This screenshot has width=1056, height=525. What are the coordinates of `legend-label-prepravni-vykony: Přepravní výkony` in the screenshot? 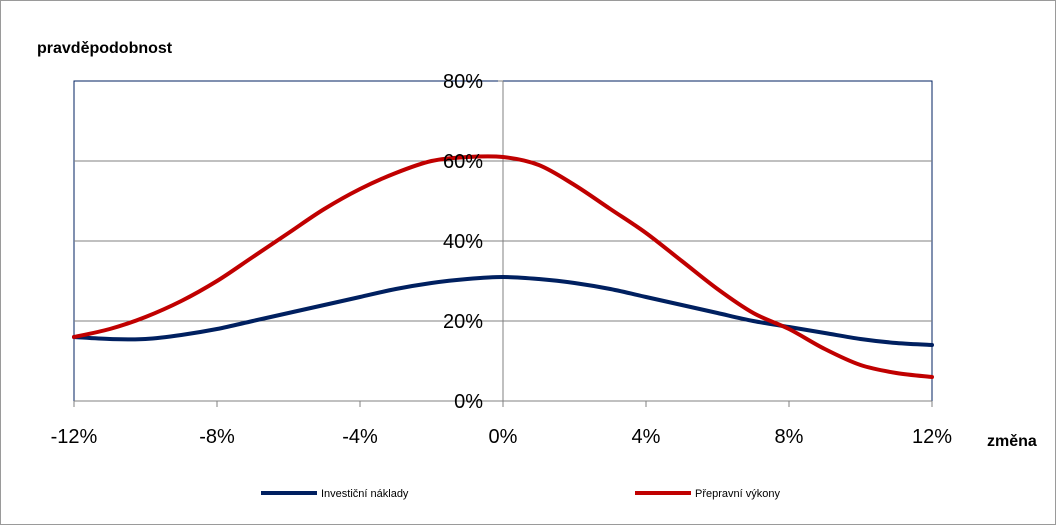 It's located at (737, 494).